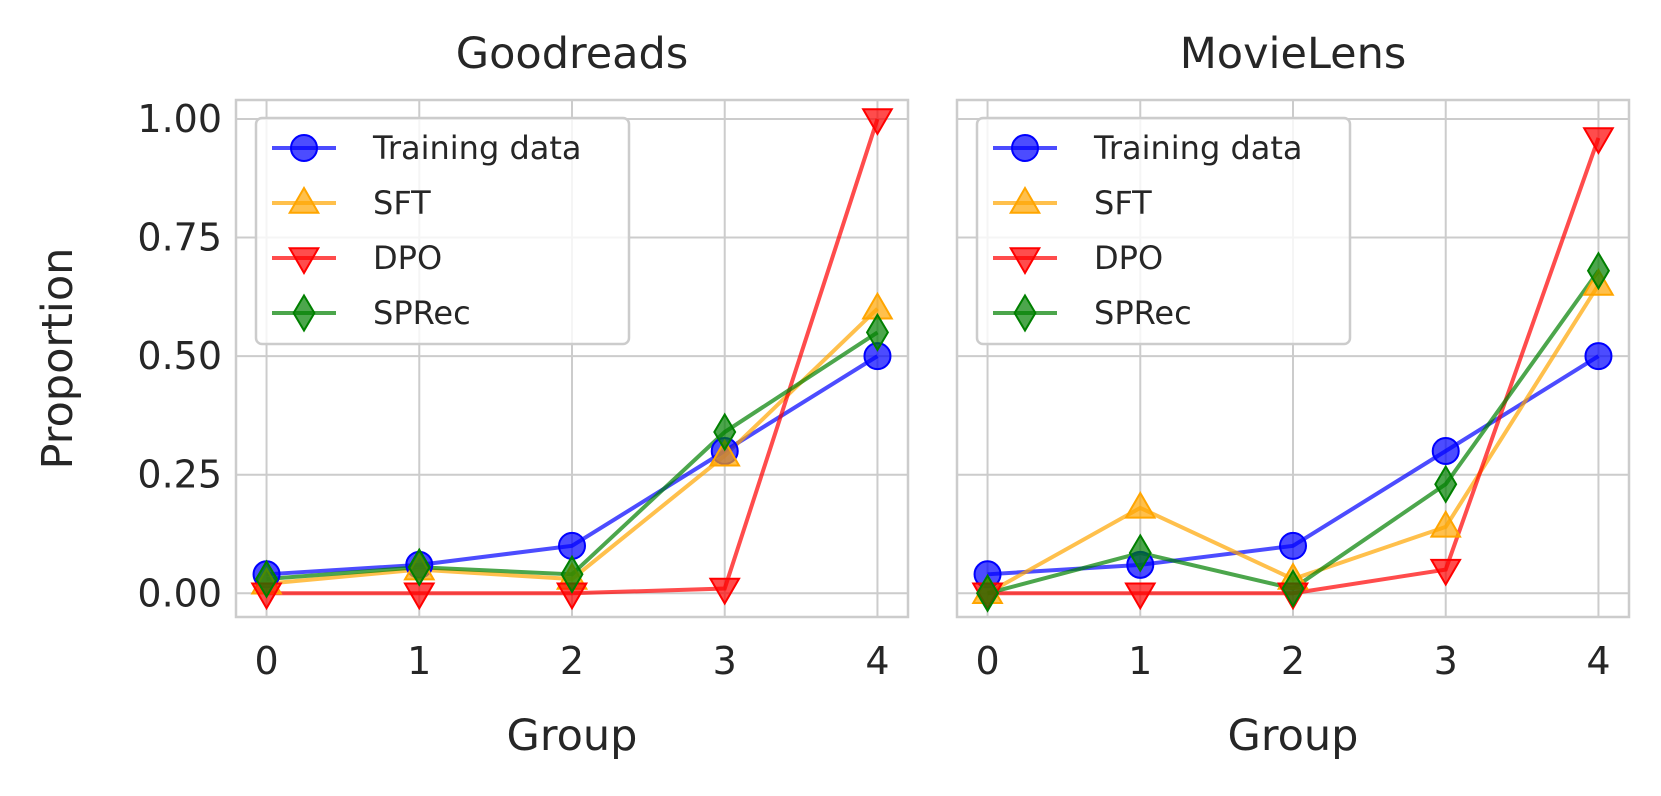 The height and width of the screenshot is (796, 1661). Describe the element at coordinates (179, 238) in the screenshot. I see `y-tick-label: 0.75` at that location.